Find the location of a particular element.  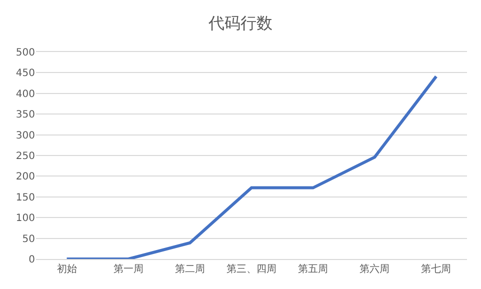

x-tick-label: 第六周 is located at coordinates (375, 269).